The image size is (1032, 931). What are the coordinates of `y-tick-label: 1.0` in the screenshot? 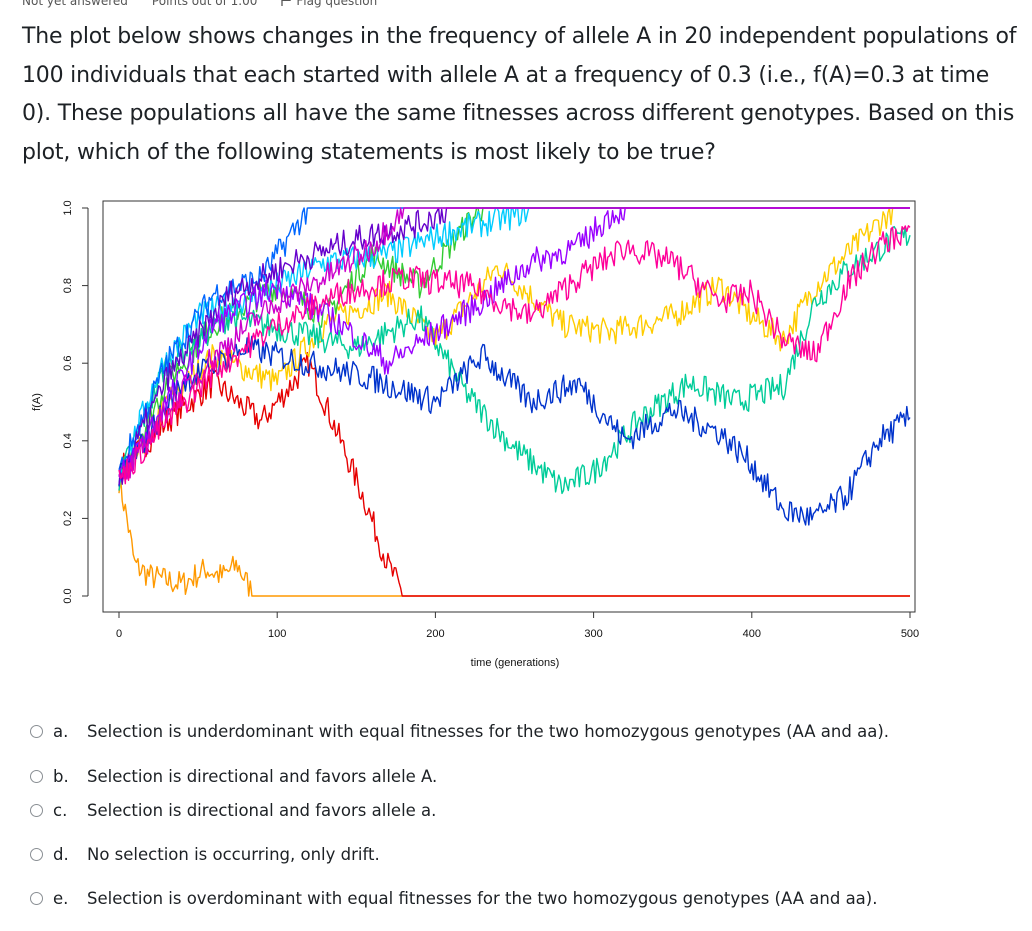 It's located at (68, 207).